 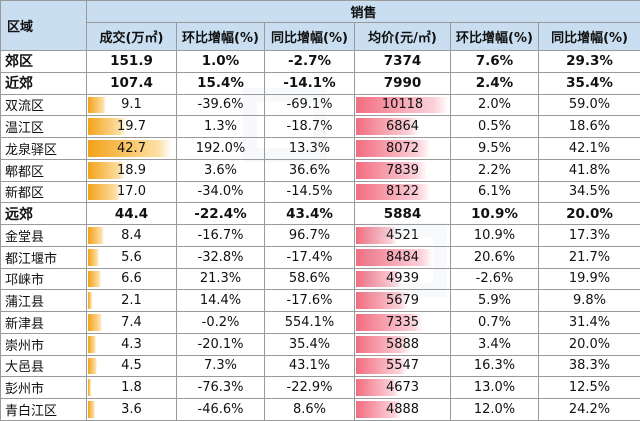 What do you see at coordinates (310, 279) in the screenshot?
I see `volume-yoy-cell: 58.6%` at bounding box center [310, 279].